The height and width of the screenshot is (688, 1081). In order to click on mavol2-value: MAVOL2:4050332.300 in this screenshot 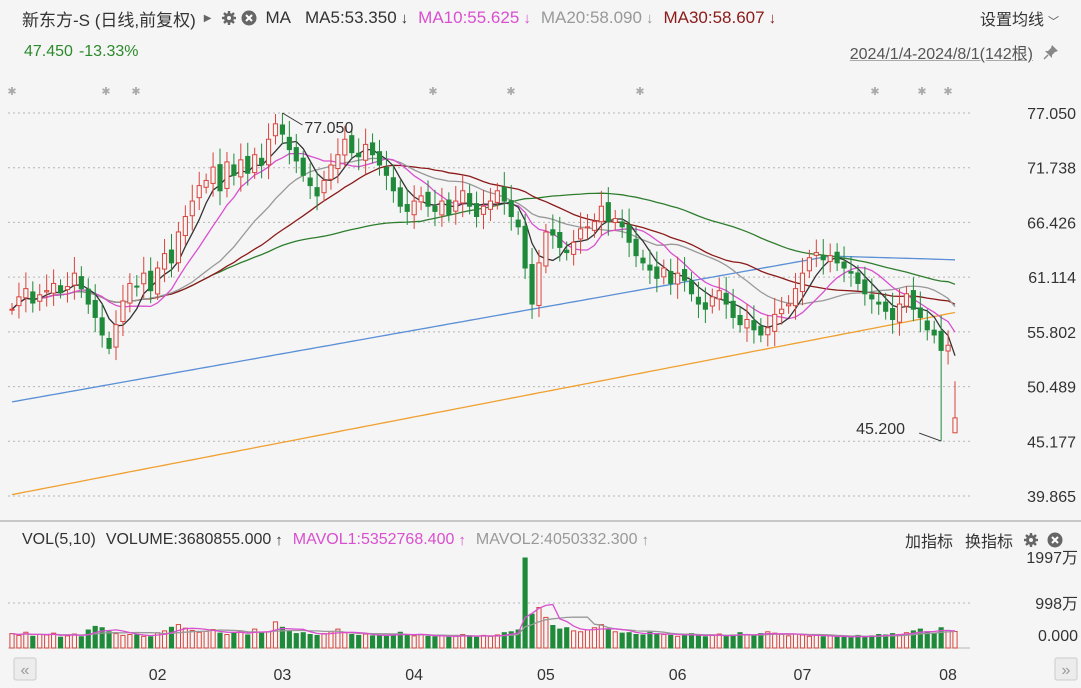, I will do `click(556, 539)`.